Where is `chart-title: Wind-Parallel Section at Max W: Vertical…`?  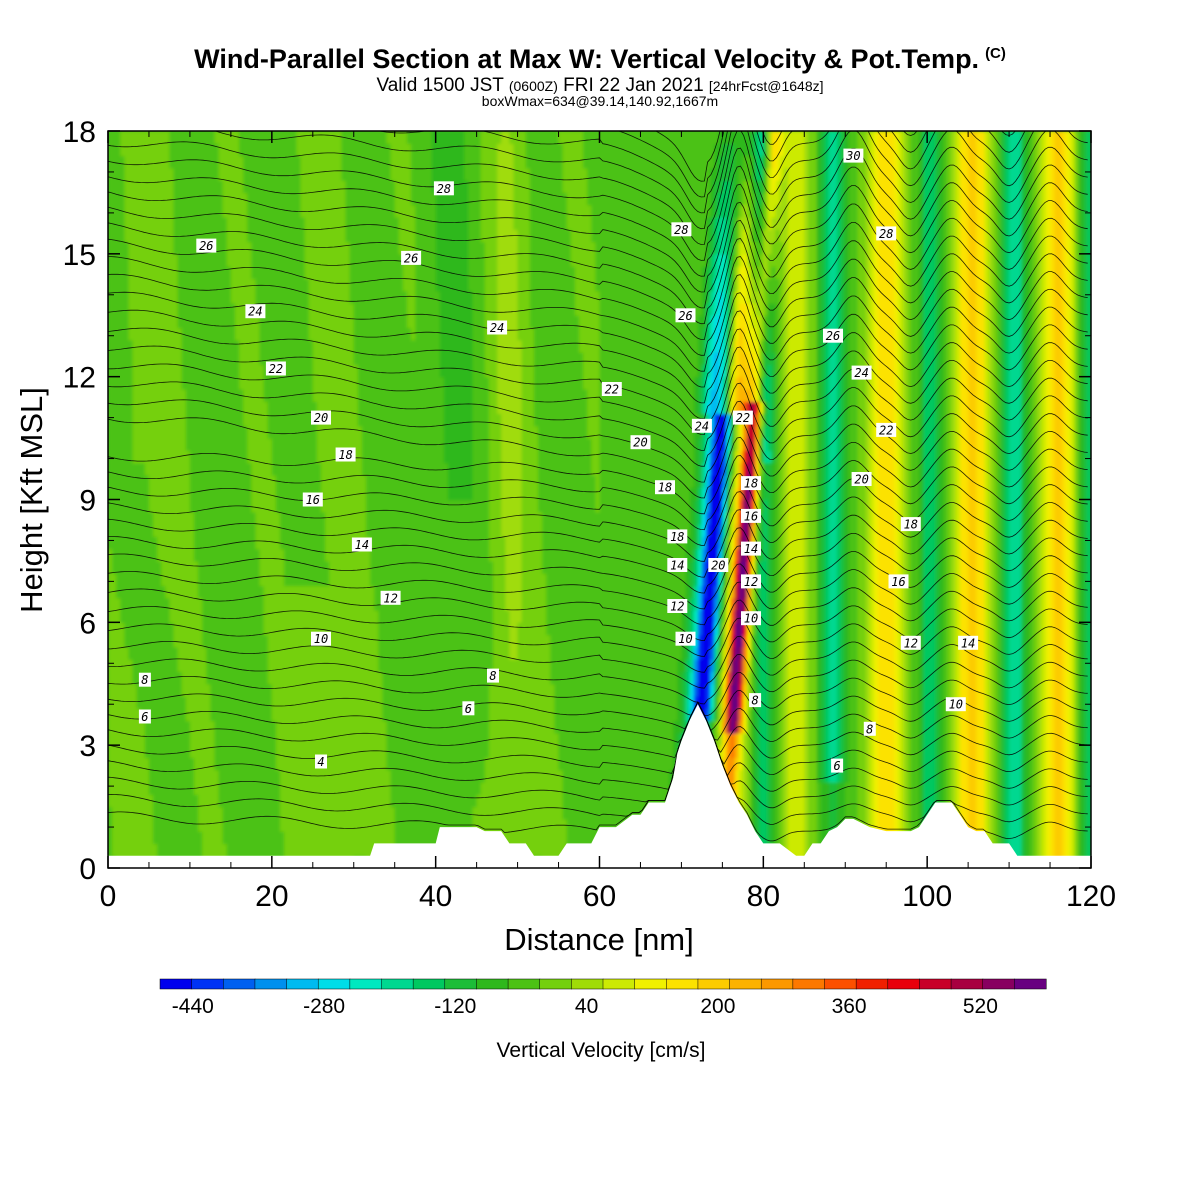
chart-title: Wind-Parallel Section at Max W: Vertical… is located at coordinates (600, 59).